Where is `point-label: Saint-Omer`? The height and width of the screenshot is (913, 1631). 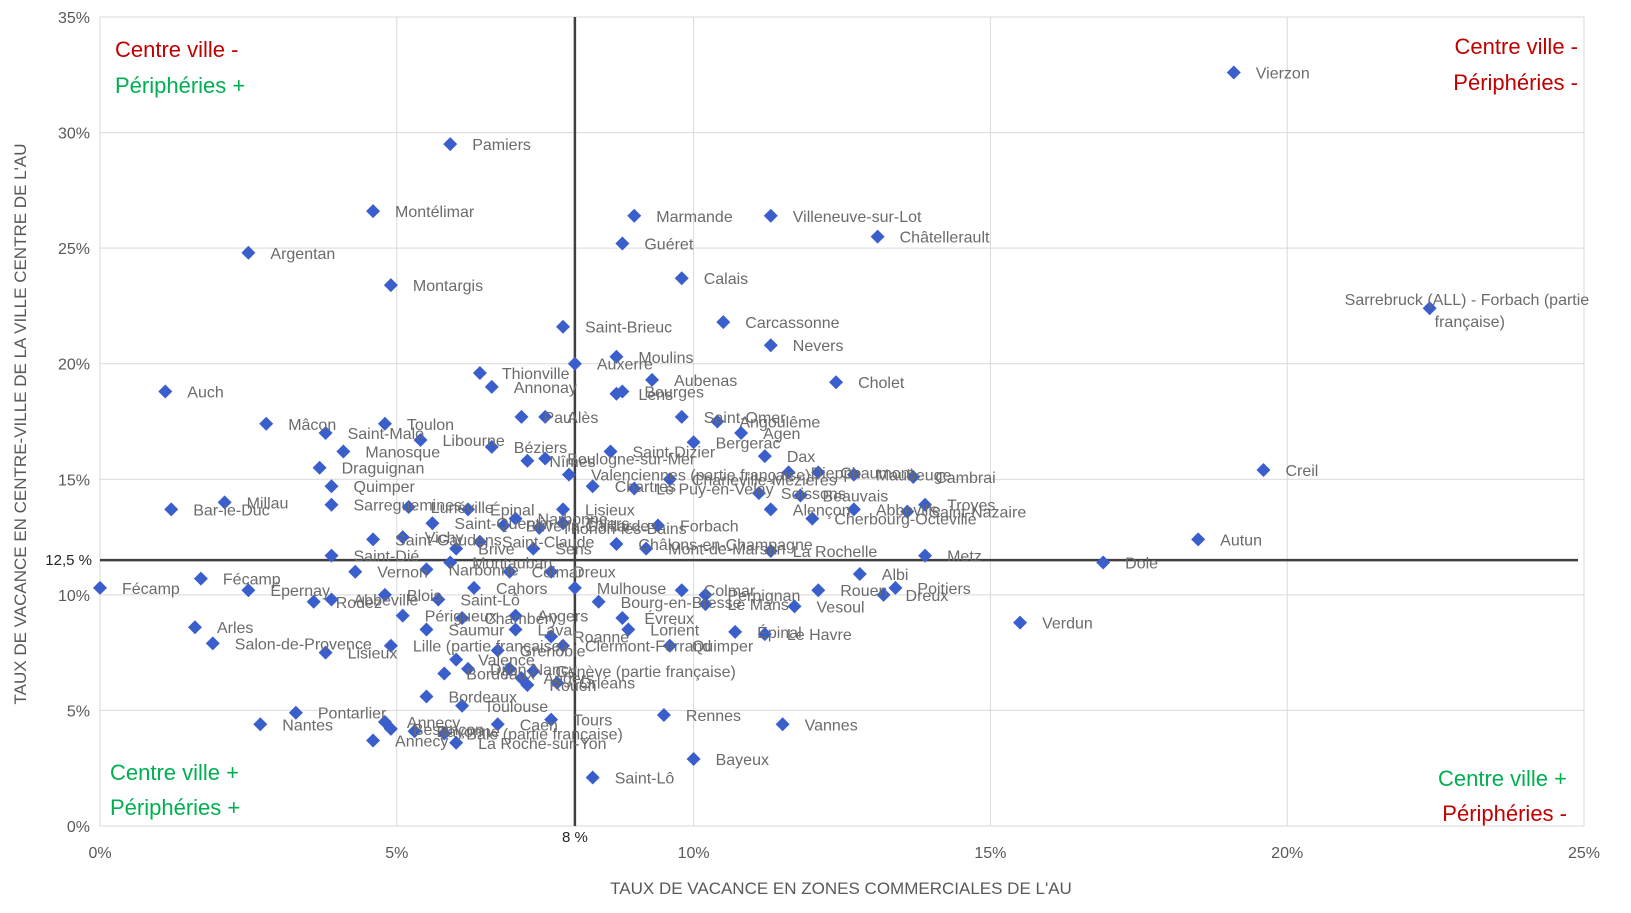 point-label: Saint-Omer is located at coordinates (745, 418).